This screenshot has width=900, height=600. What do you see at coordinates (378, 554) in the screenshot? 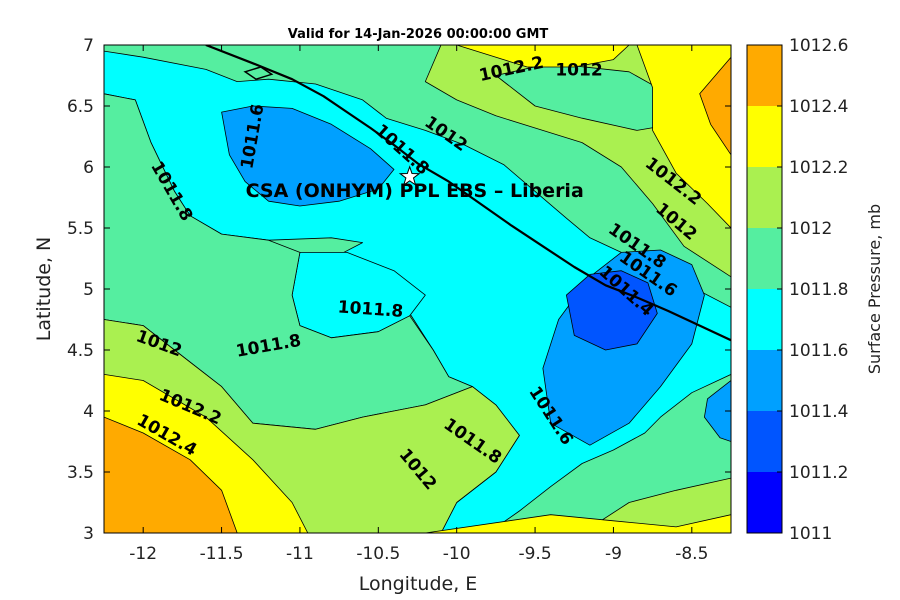
I see `x-tick-label: -10.5` at bounding box center [378, 554].